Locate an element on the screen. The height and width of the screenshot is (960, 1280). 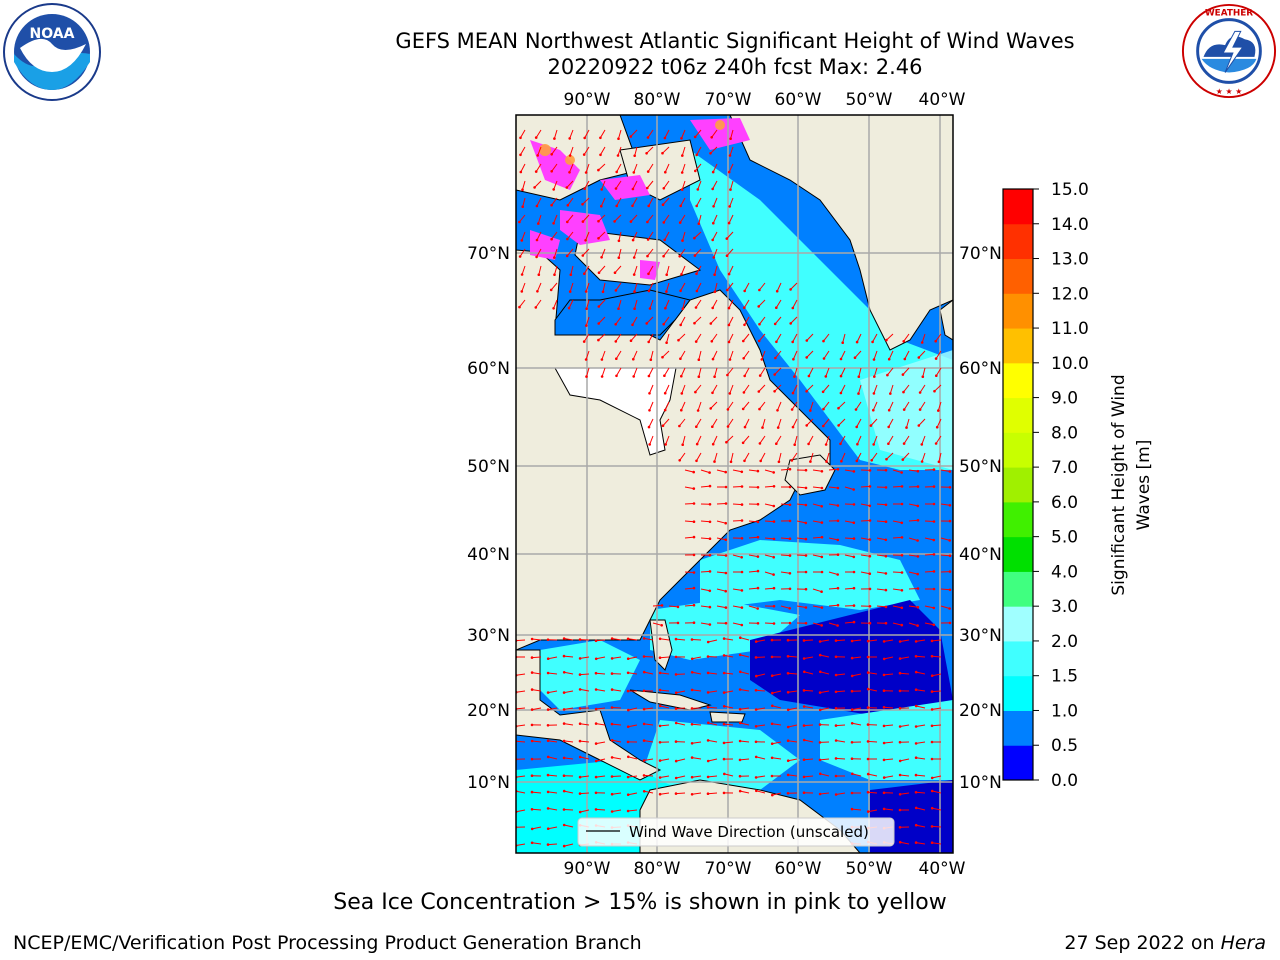
colorbar-tick-label: 3.0 is located at coordinates (1064, 607).